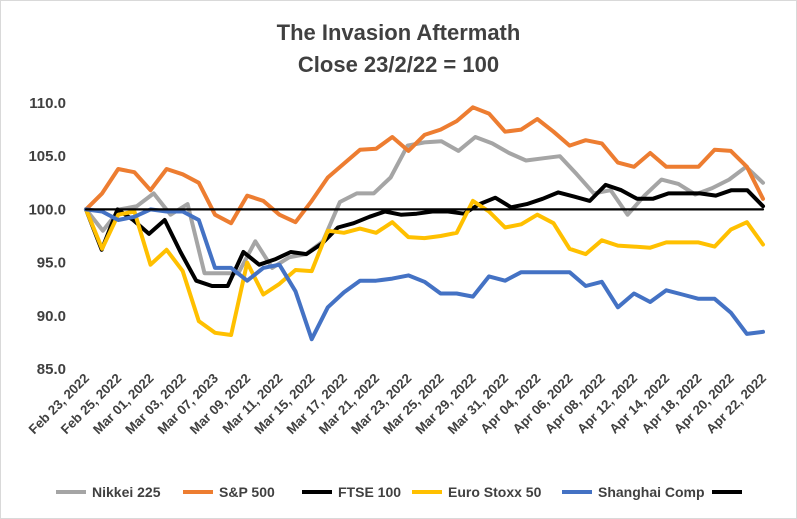  Describe the element at coordinates (495, 492) in the screenshot. I see `legend-label: Euro Stoxx 50` at that location.